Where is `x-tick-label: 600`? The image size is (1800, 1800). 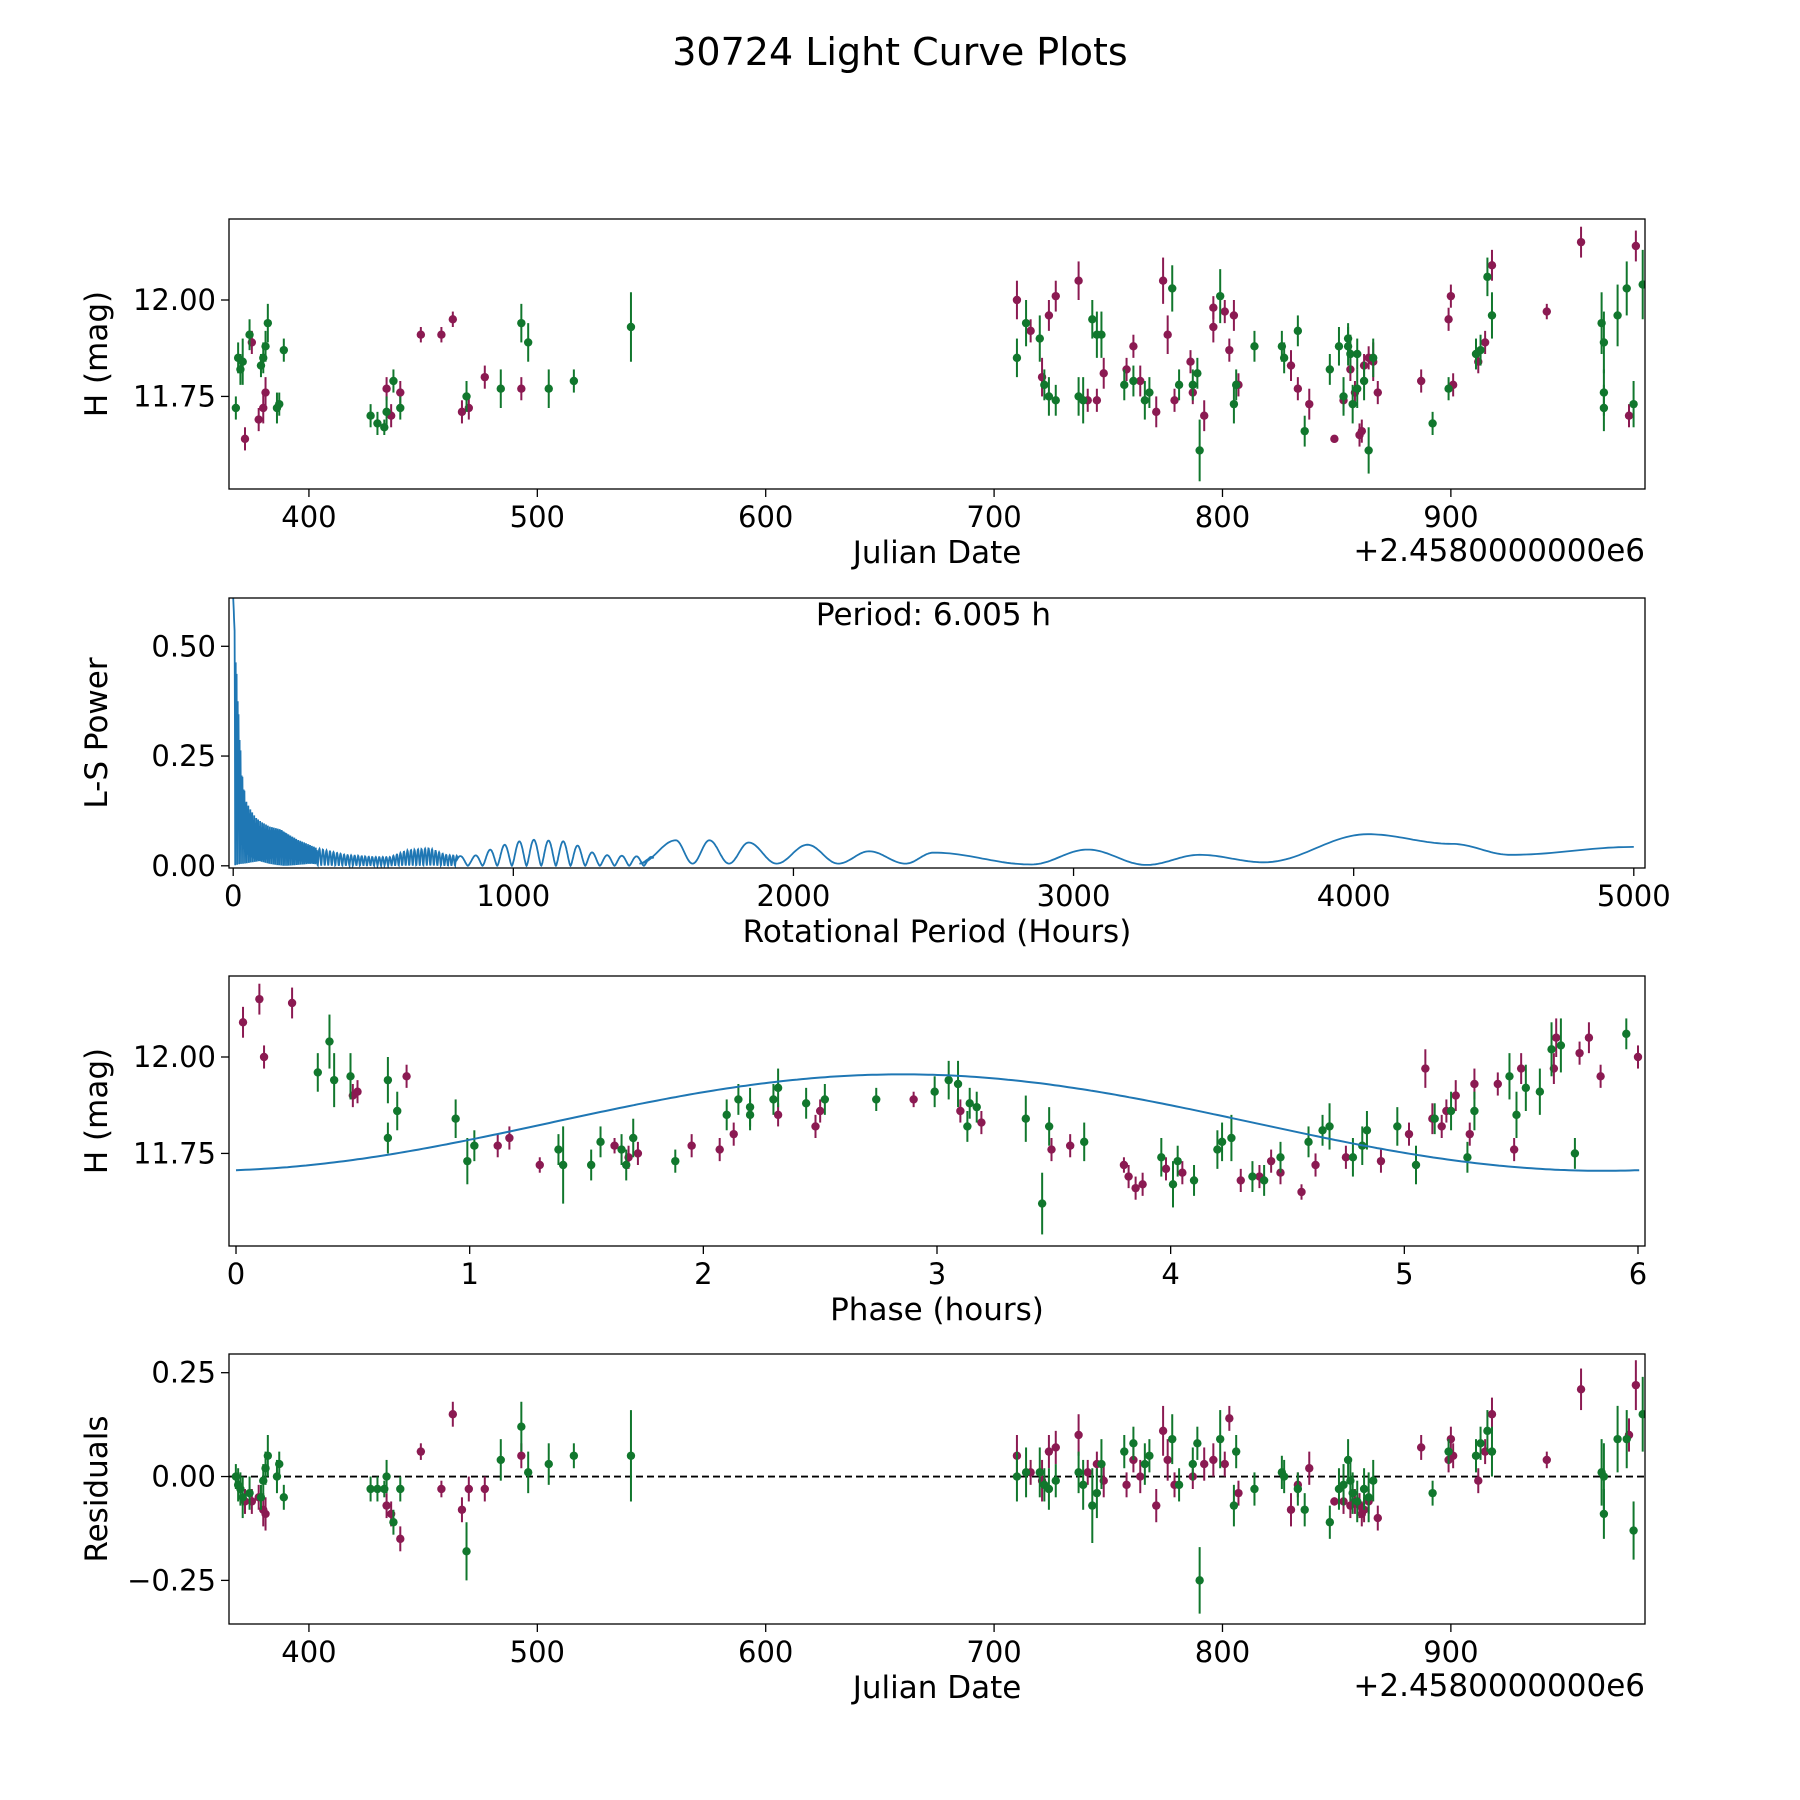 x-tick-label: 600 is located at coordinates (765, 517).